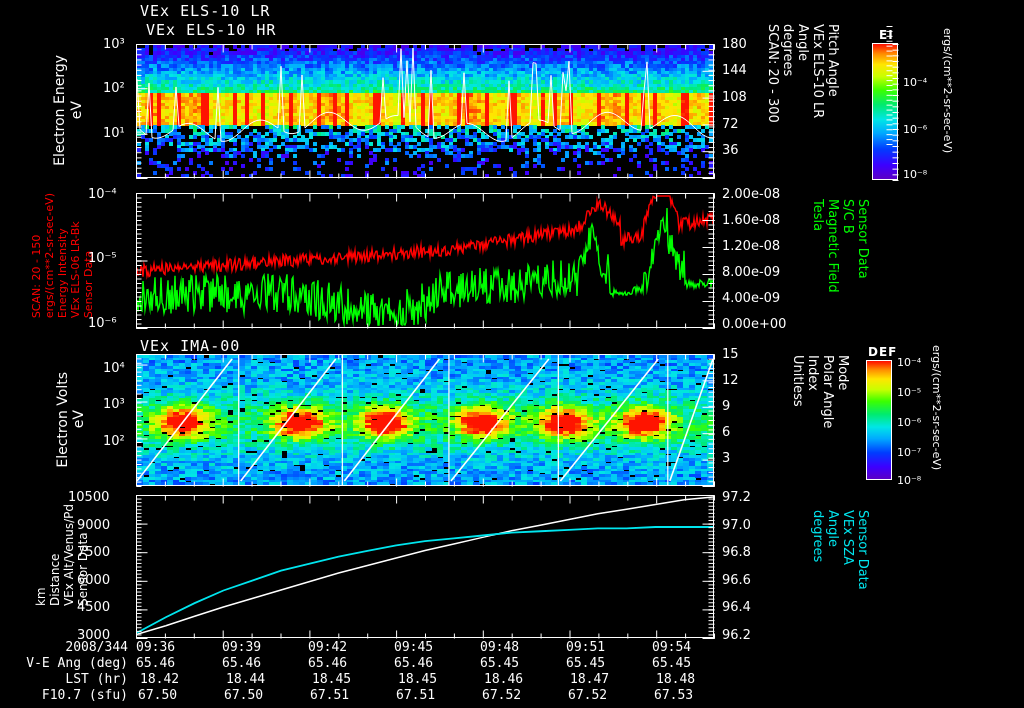  I want to click on panel1-left-tick-2: 10¹, so click(114, 133).